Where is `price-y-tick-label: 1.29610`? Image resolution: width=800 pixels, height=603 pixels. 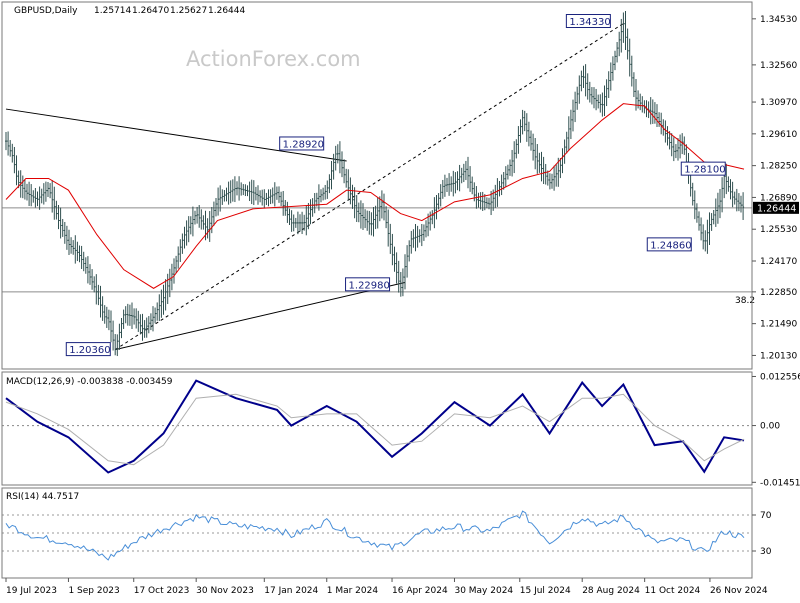
price-y-tick-label: 1.29610 is located at coordinates (778, 135).